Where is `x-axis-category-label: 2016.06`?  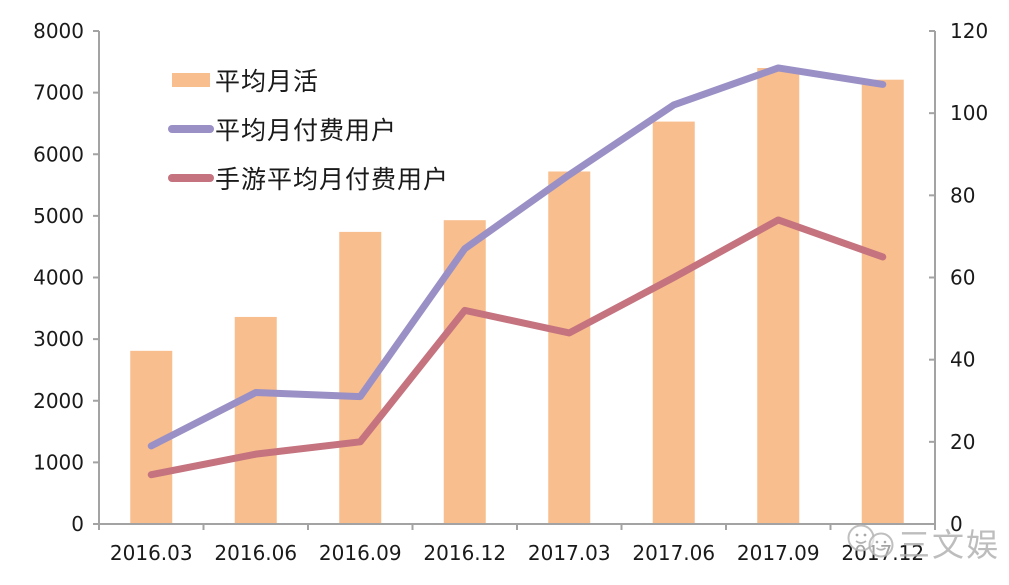
x-axis-category-label: 2016.06 is located at coordinates (255, 553).